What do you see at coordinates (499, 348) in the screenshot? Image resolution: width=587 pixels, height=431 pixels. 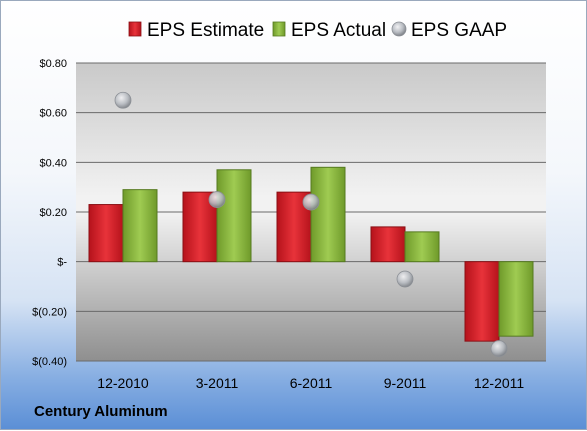 I see `marker-eps-gaap-12-2011` at bounding box center [499, 348].